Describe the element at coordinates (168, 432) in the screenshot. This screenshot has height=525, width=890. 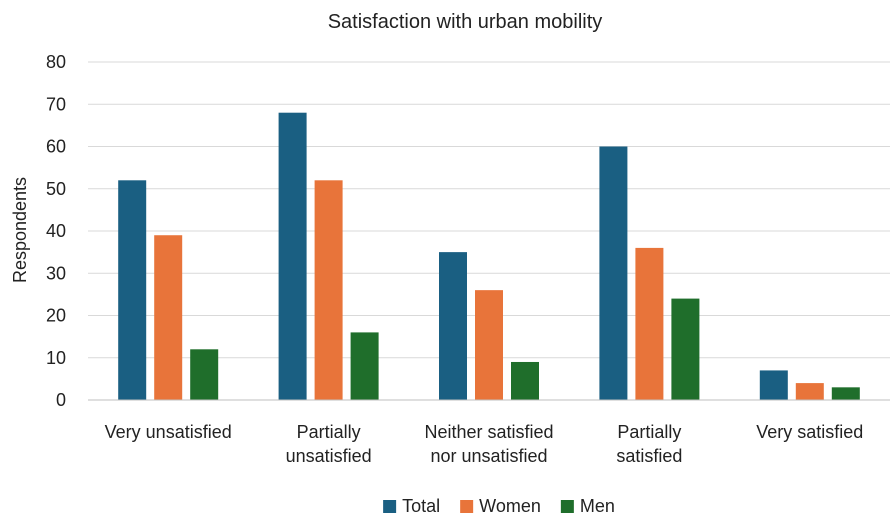
I see `x-category-label: Very unsatisfied` at that location.